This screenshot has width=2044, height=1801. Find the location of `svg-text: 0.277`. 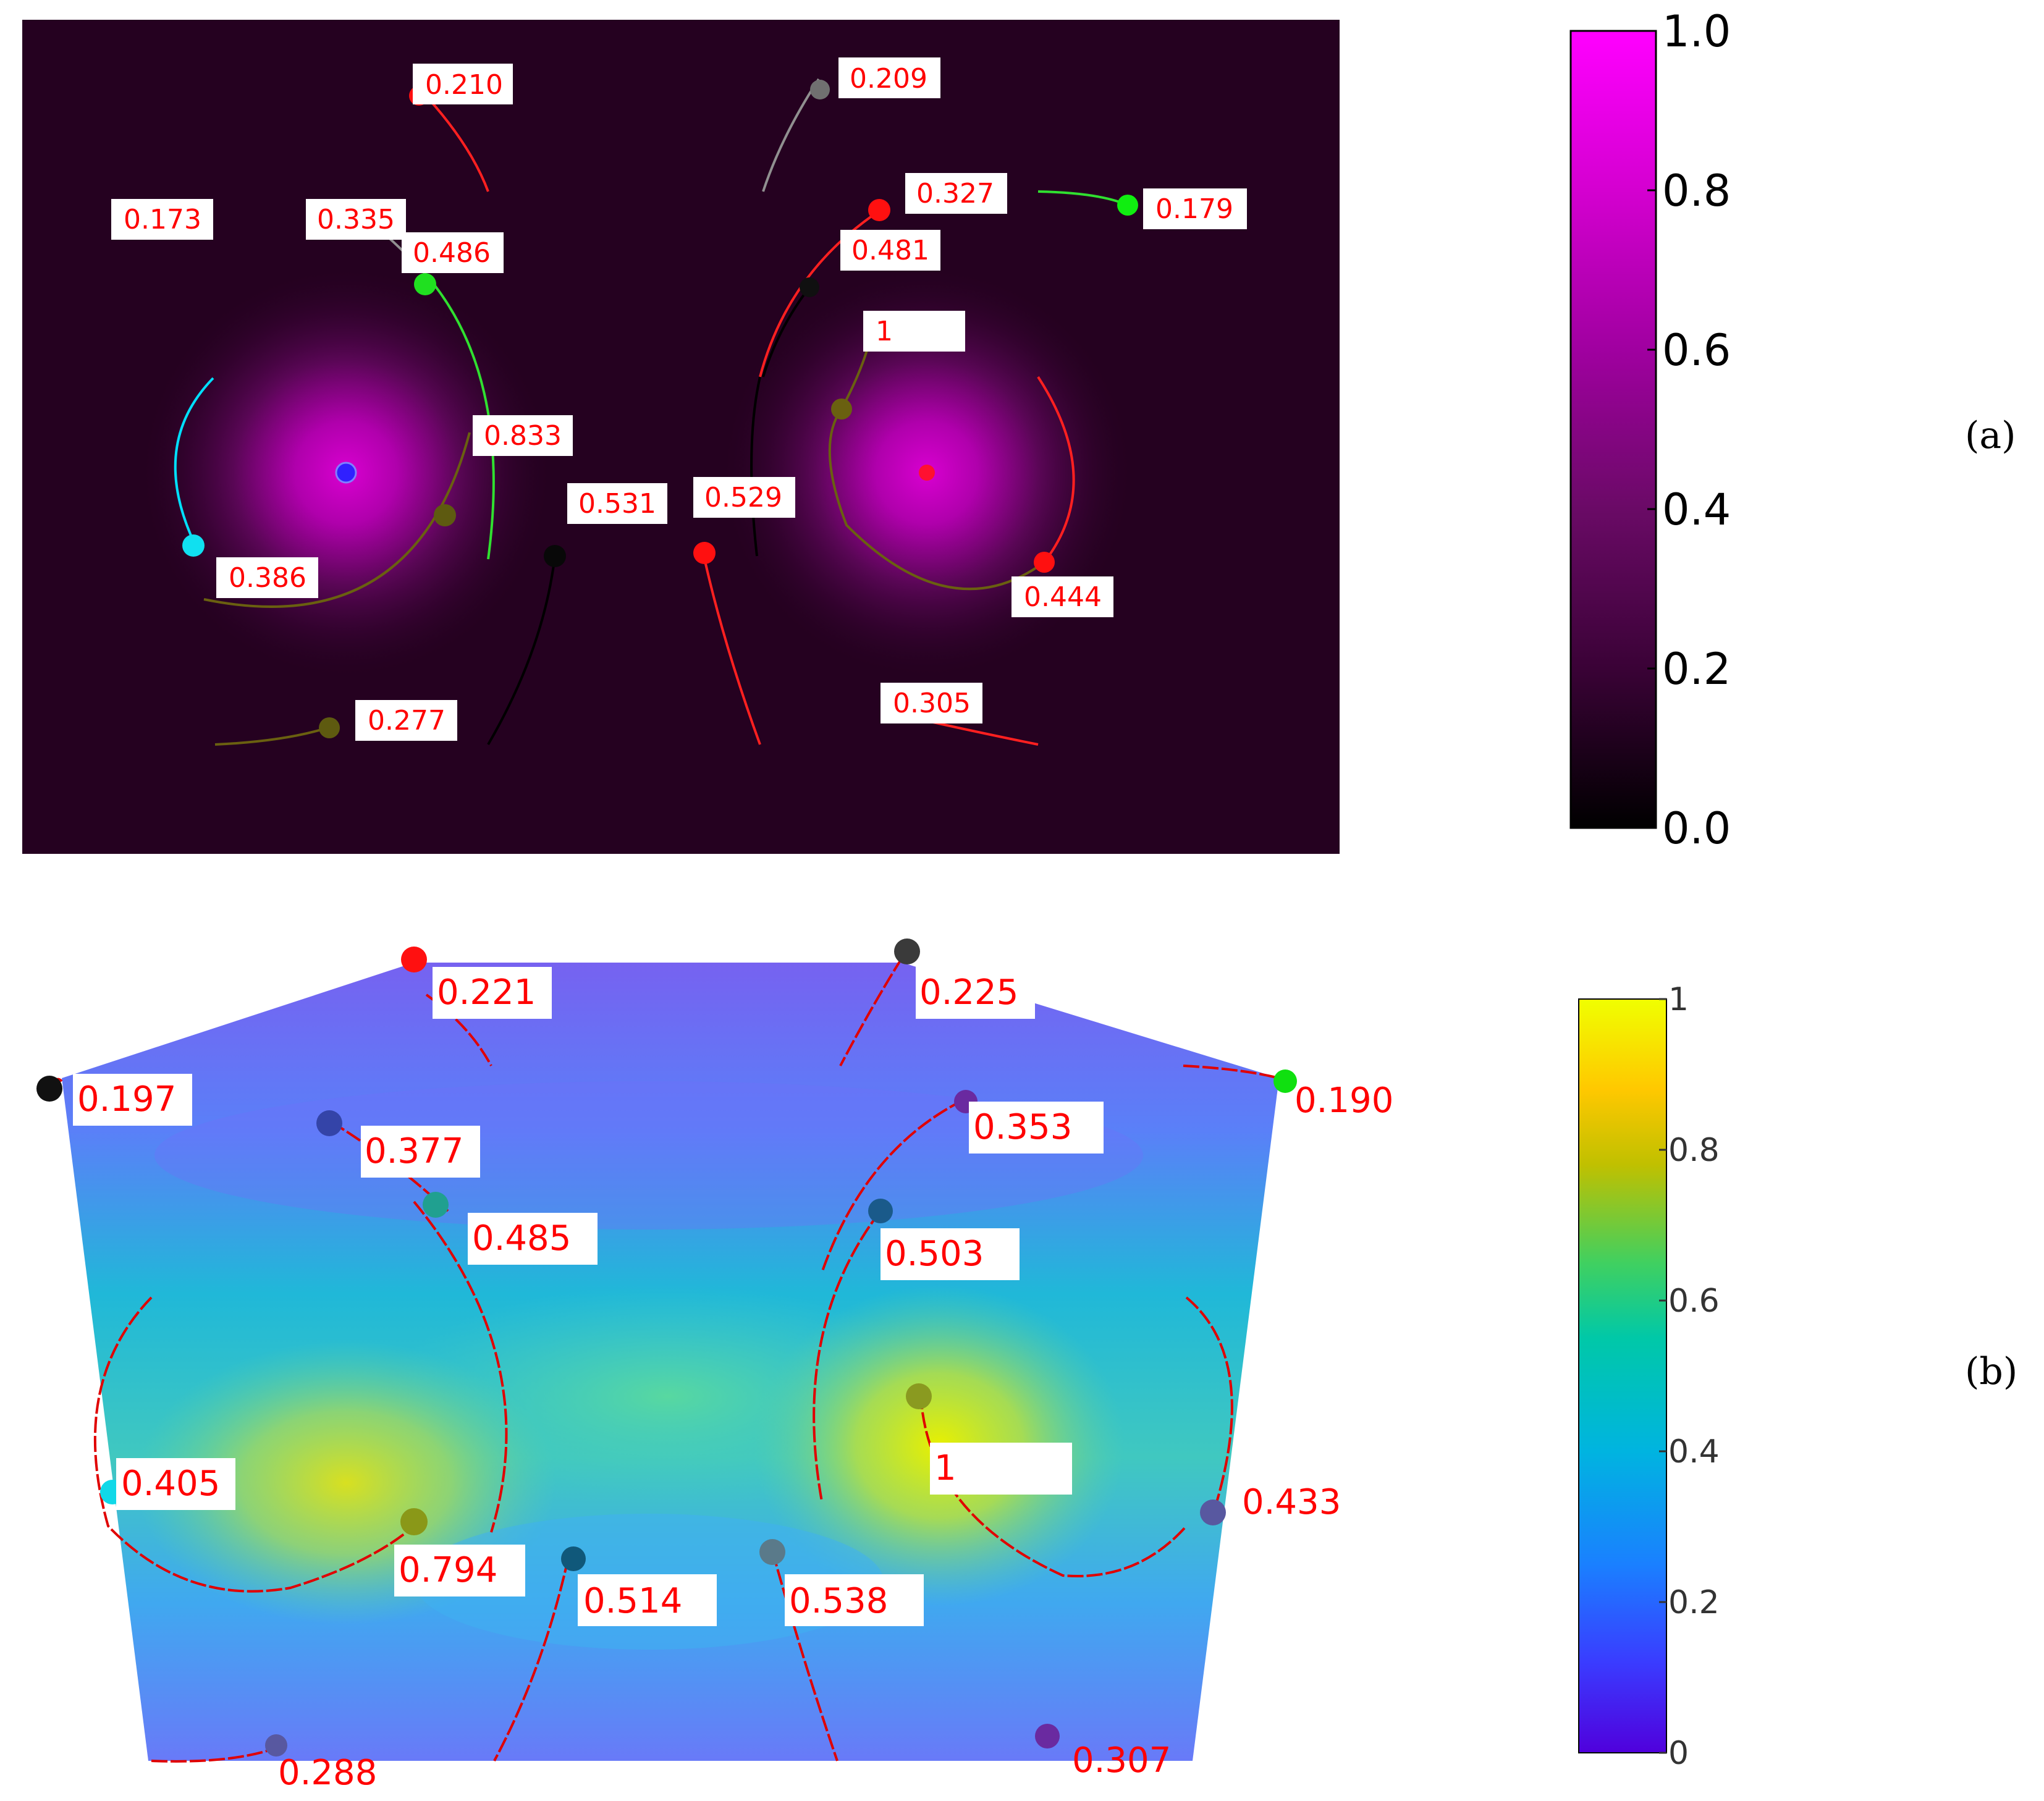

svg-text: 0.277 is located at coordinates (407, 720).